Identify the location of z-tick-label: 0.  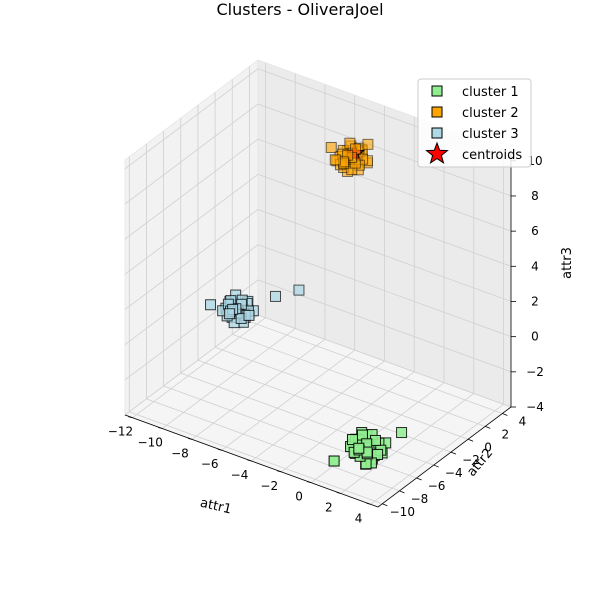
(535, 337).